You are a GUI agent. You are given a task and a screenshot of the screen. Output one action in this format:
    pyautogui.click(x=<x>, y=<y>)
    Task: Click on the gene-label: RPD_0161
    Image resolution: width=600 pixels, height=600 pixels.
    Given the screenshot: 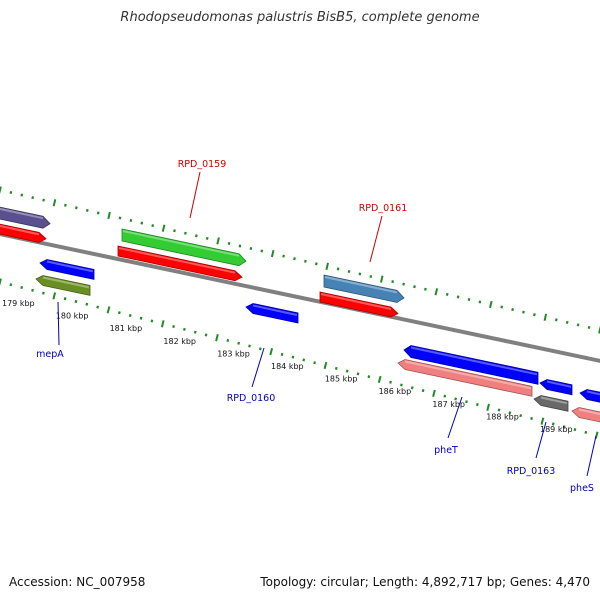 What is the action you would take?
    pyautogui.click(x=383, y=208)
    